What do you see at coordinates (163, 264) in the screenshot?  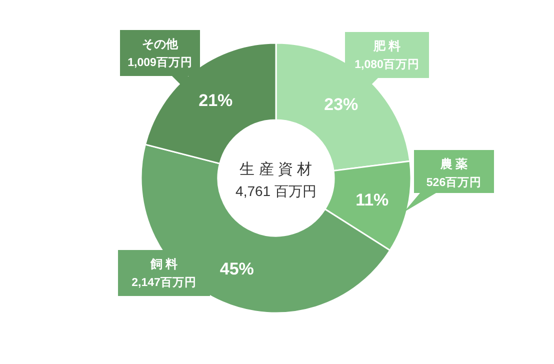 I see `slice-label: 飼 料` at bounding box center [163, 264].